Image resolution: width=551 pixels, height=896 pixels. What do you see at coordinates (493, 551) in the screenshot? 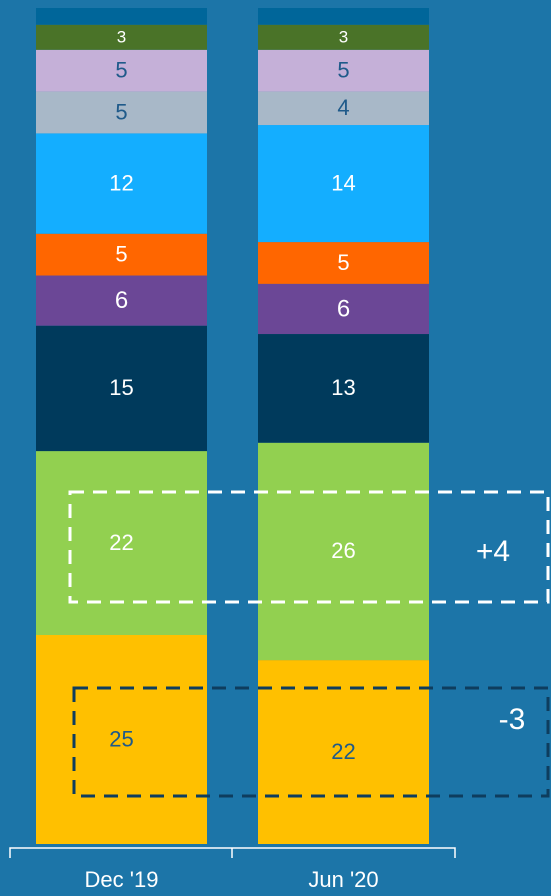
I see `annotation: +4` at bounding box center [493, 551].